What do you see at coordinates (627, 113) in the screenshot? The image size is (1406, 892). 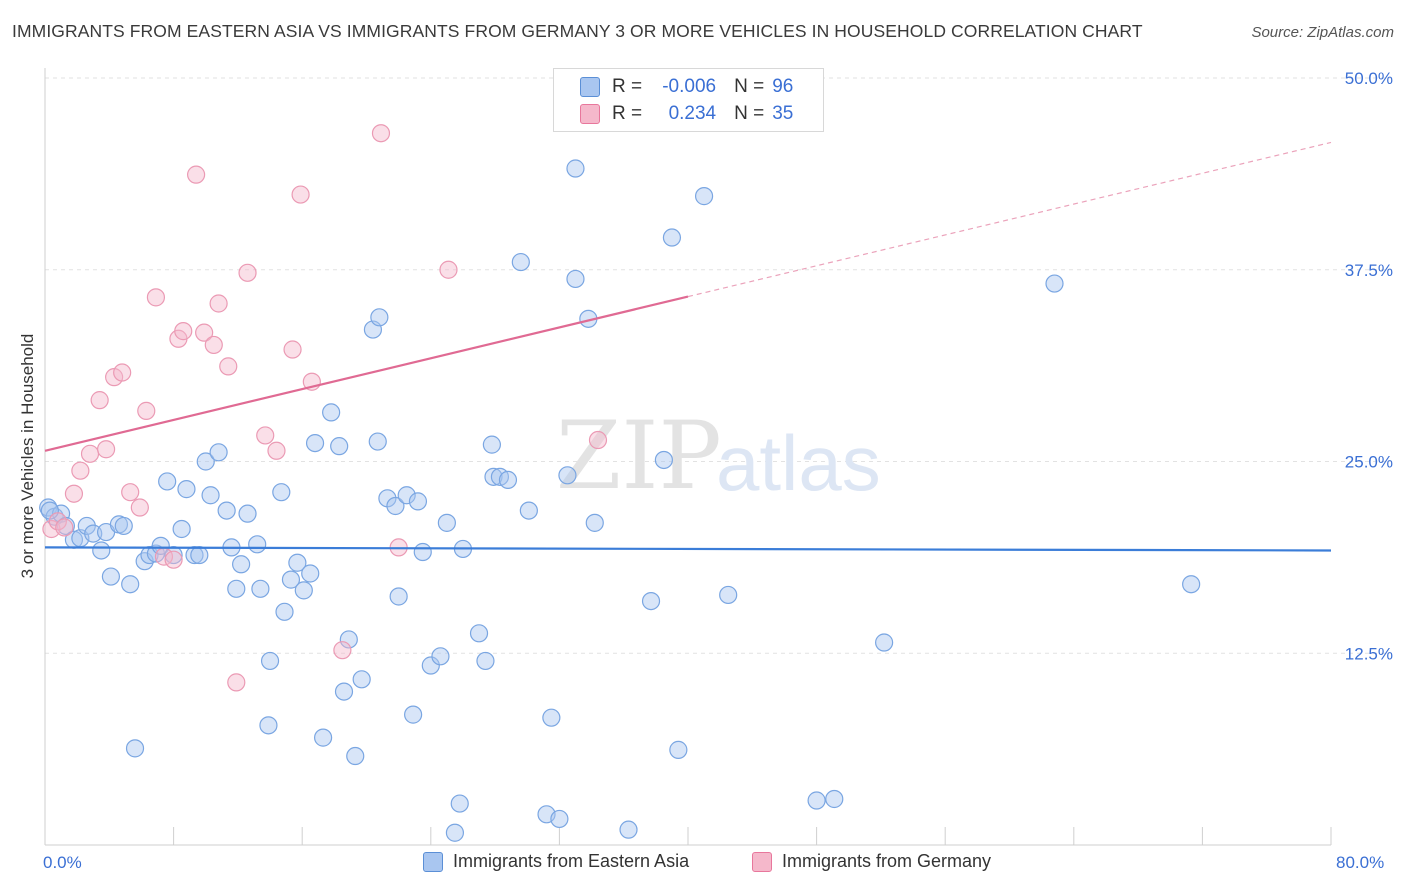 I see `legend-r-label: R =` at bounding box center [627, 113].